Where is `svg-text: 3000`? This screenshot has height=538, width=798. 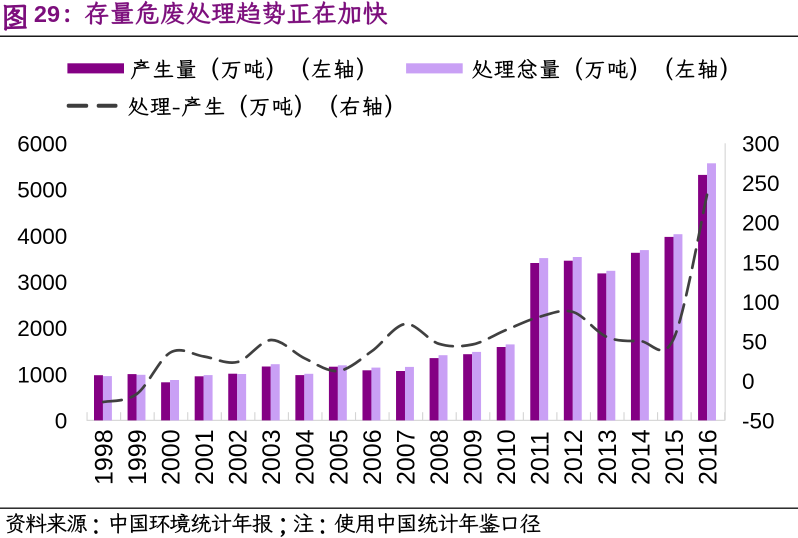 svg-text: 3000 is located at coordinates (42, 282).